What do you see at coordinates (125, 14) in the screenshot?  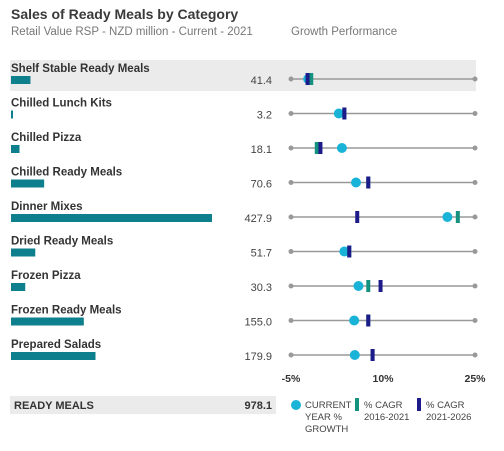 I see `chart-title: Sales of Ready Meals by Category` at bounding box center [125, 14].